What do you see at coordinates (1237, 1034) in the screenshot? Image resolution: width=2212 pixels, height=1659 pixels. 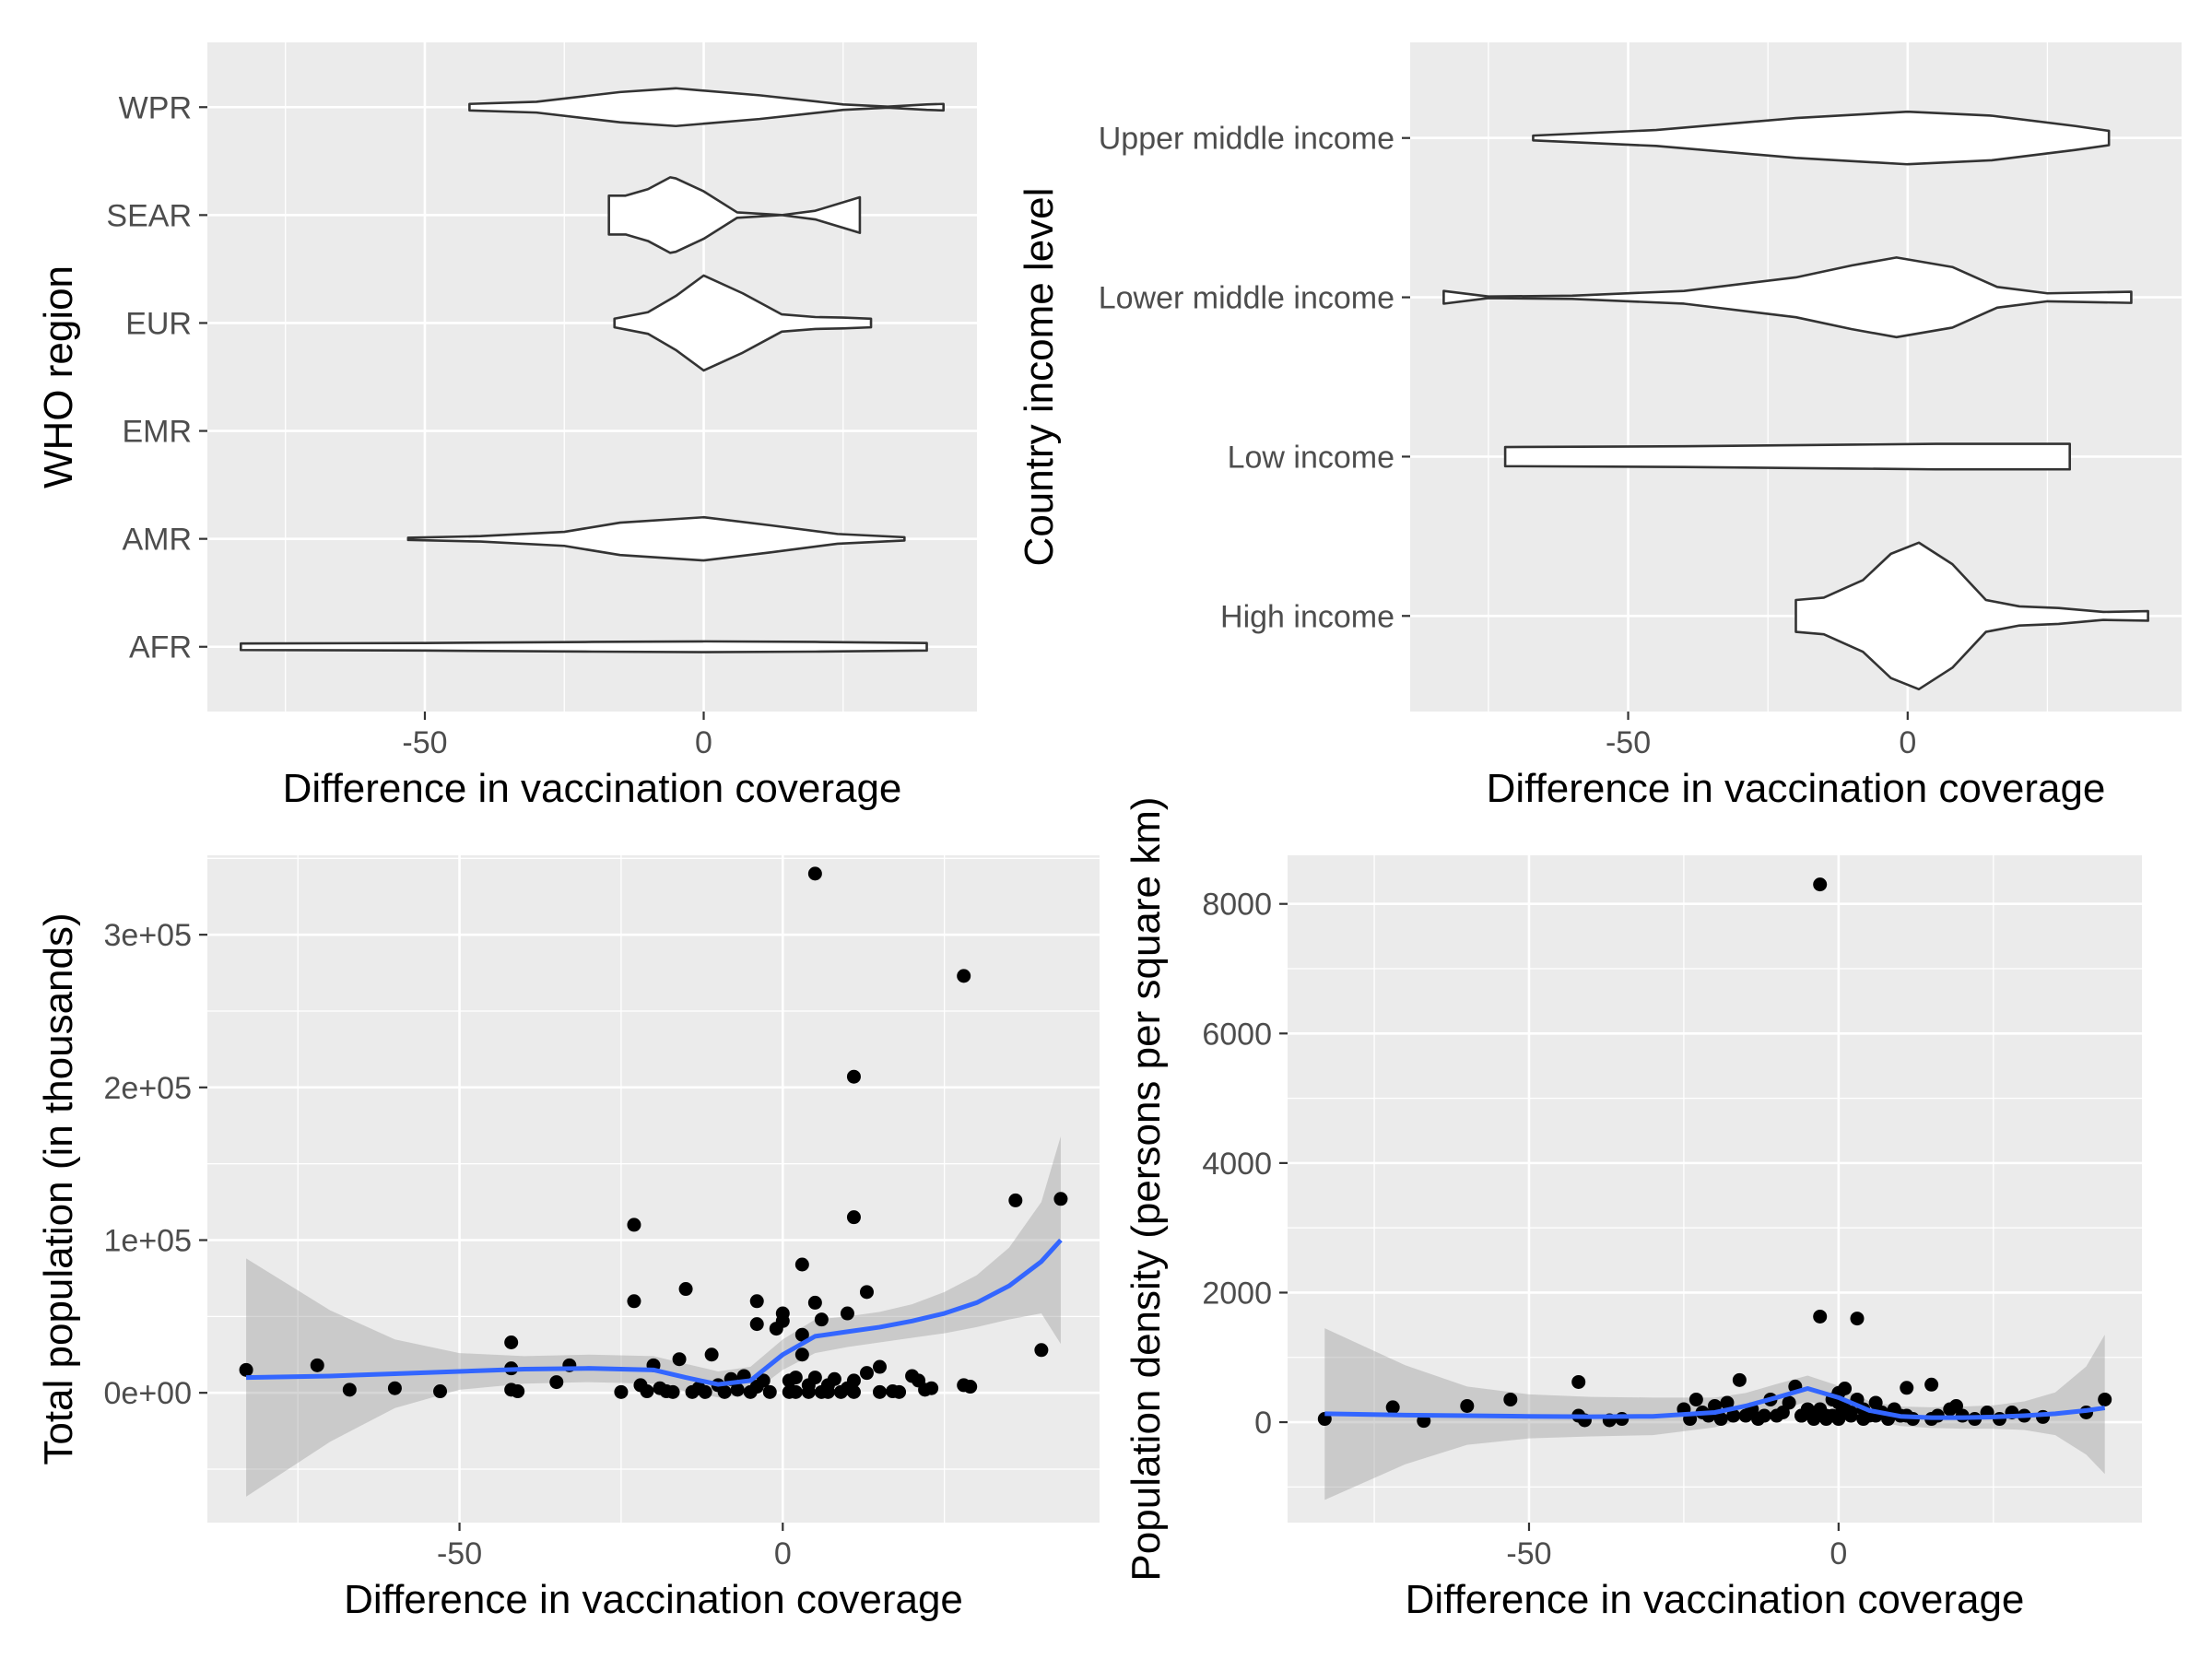 I see `y-tick-label: 6000` at bounding box center [1237, 1034].